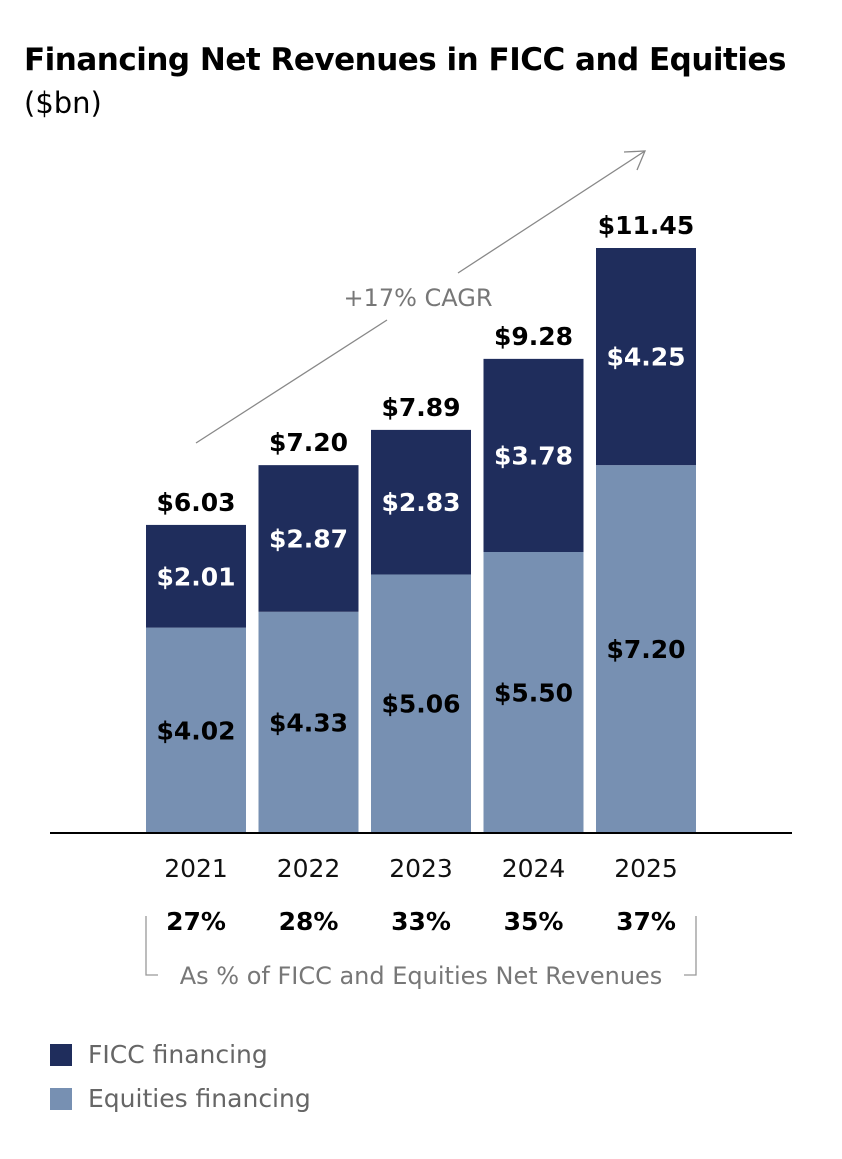  I want to click on total-label-2021: $6.03, so click(195, 502).